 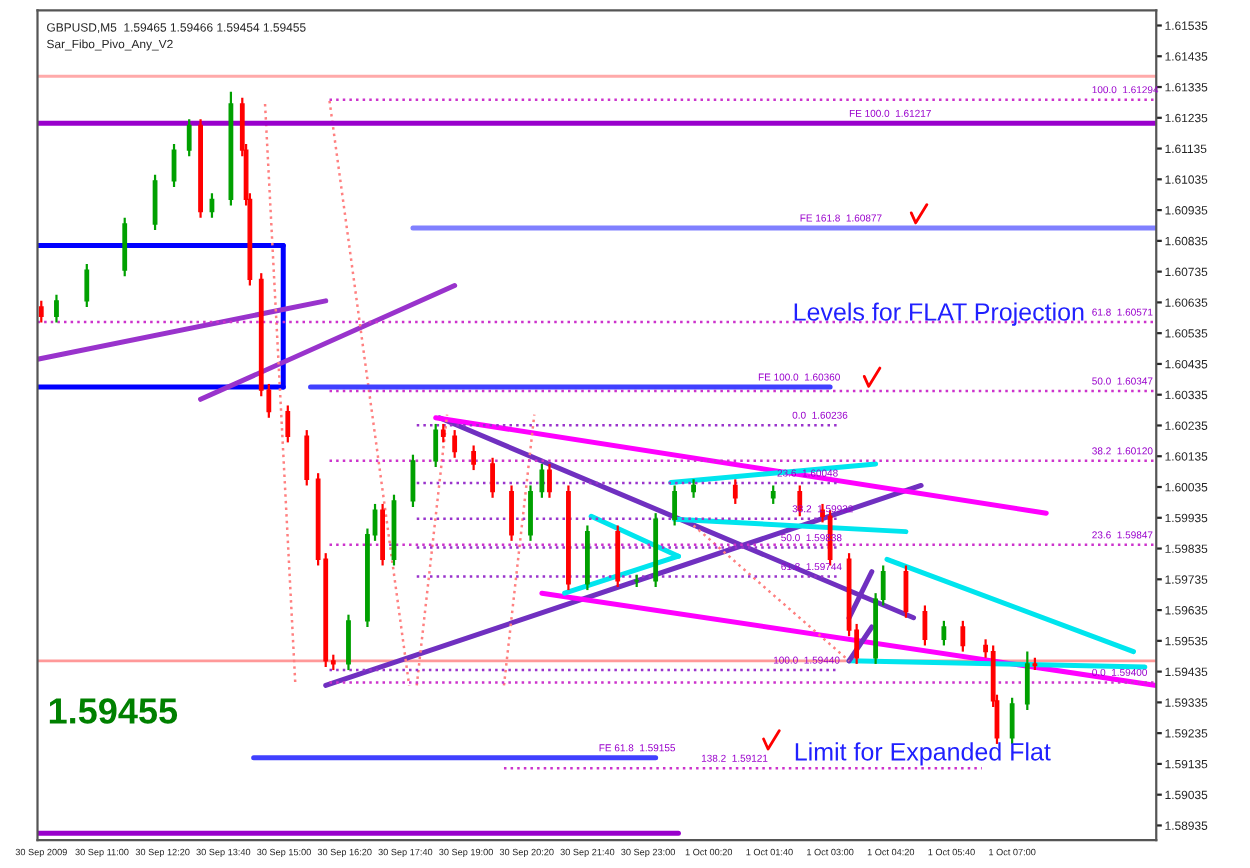 I want to click on annotation: Limit for Expanded Flat, so click(x=923, y=754).